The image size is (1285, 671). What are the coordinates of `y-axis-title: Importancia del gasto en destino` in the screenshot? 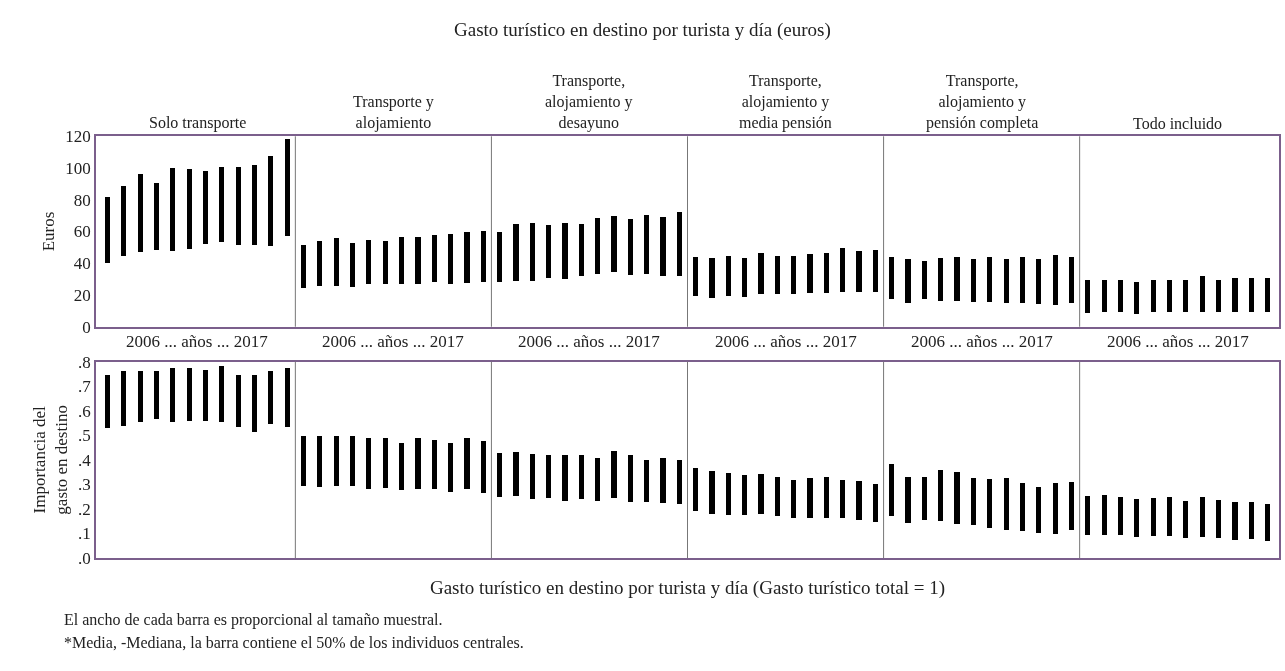 It's located at (51, 460).